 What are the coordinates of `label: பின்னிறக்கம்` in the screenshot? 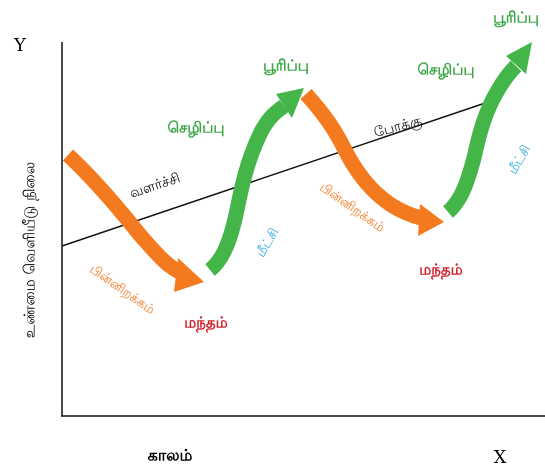 It's located at (122, 290).